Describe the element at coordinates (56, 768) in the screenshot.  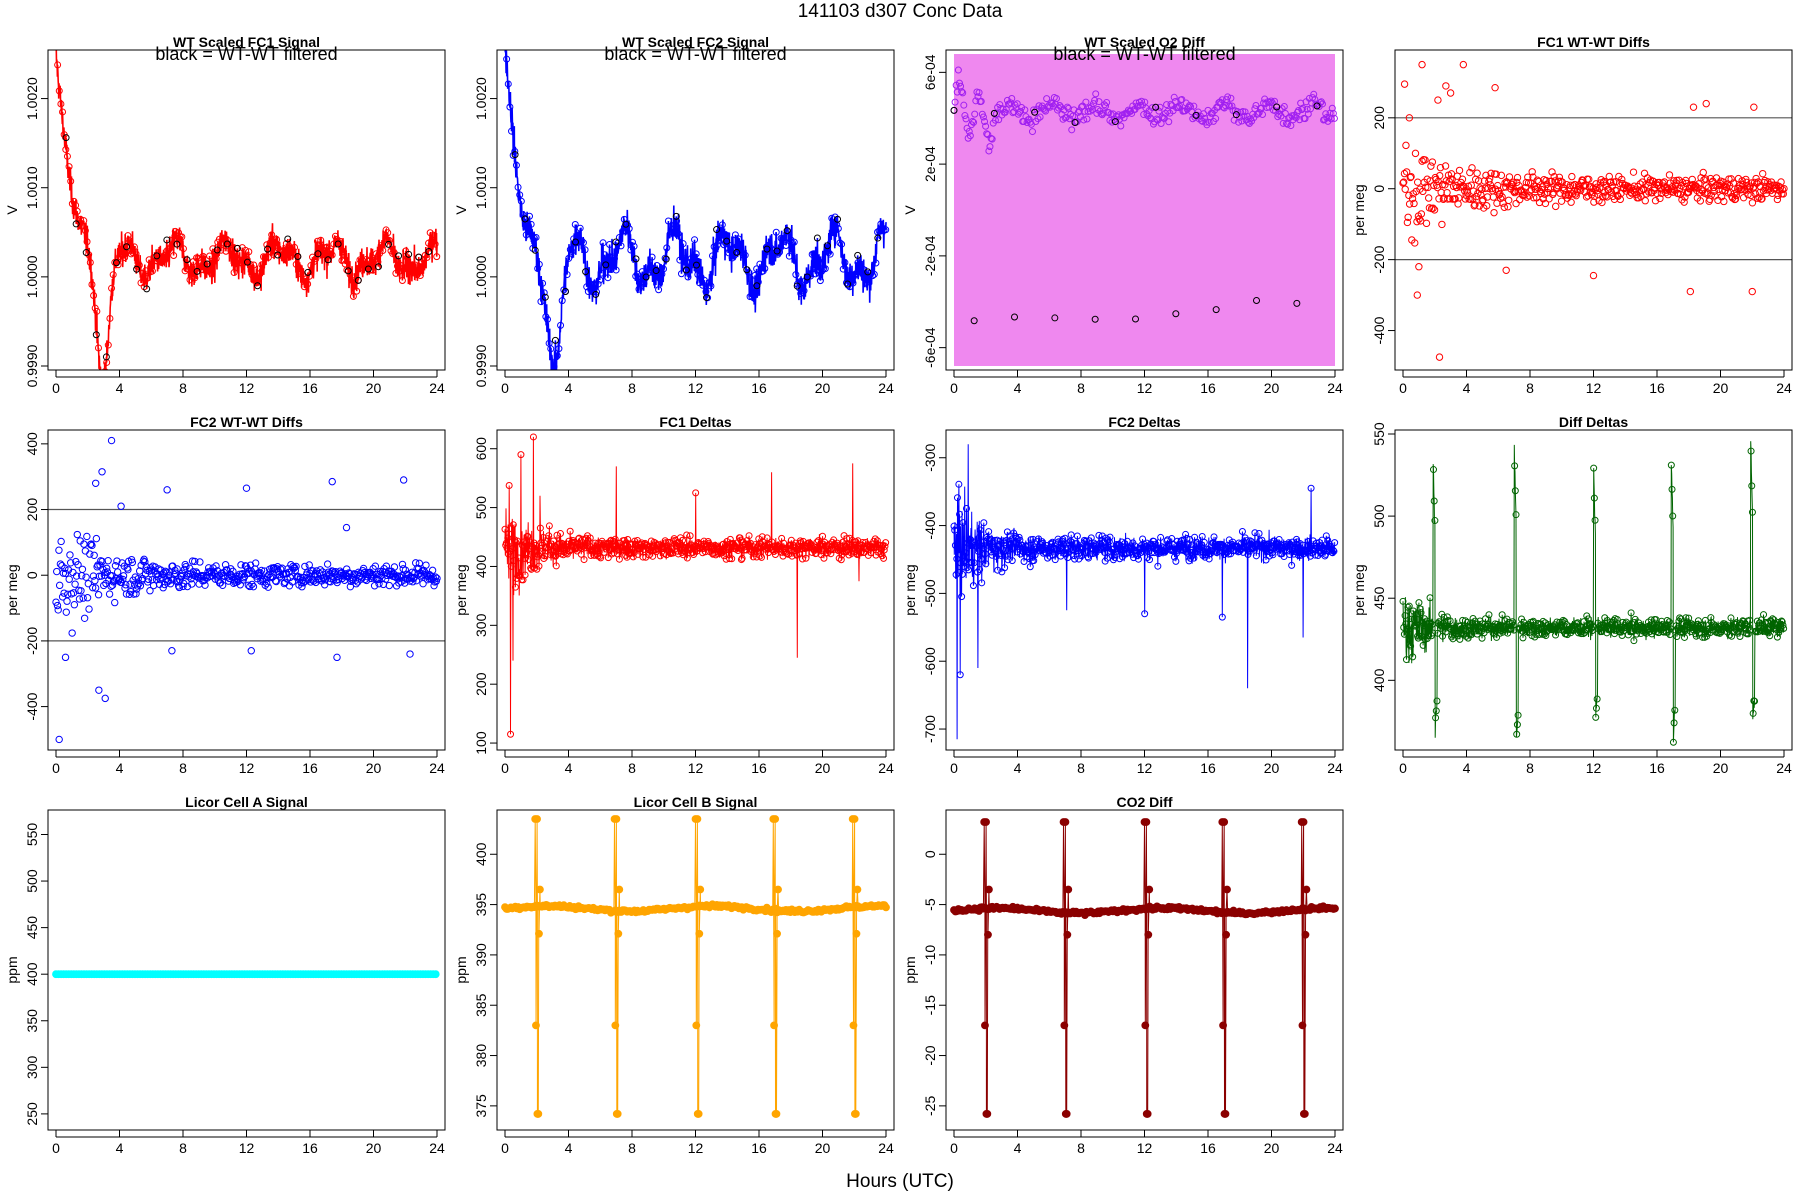
I see `x-tick-label: 0` at that location.